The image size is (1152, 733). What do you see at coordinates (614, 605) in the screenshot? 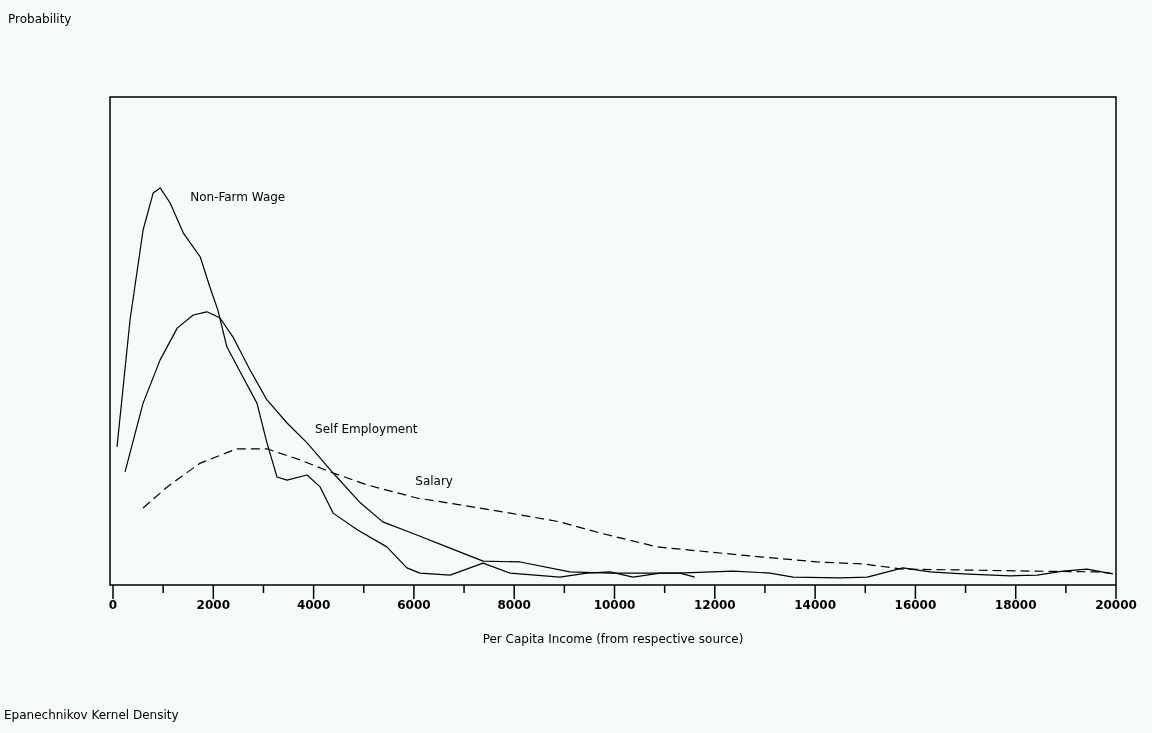
I see `x-tick-label: 10000` at bounding box center [614, 605].